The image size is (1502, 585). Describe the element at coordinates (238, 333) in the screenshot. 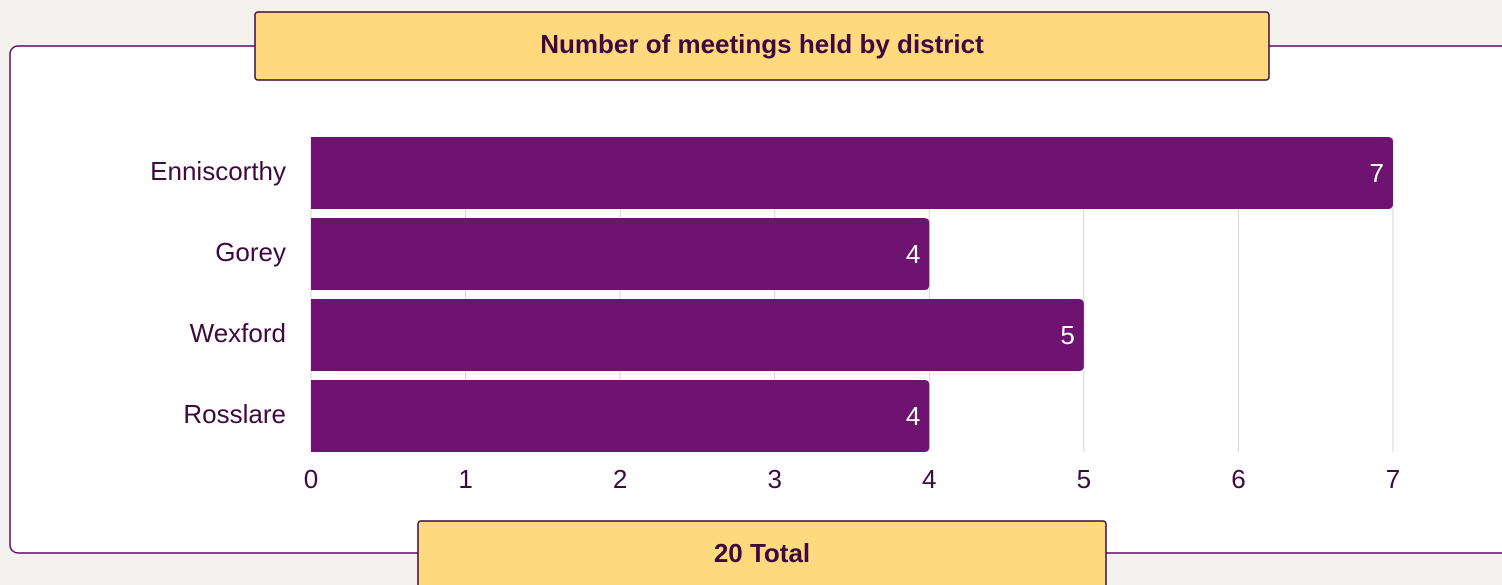

I see `y-tick-label: Wexford` at that location.